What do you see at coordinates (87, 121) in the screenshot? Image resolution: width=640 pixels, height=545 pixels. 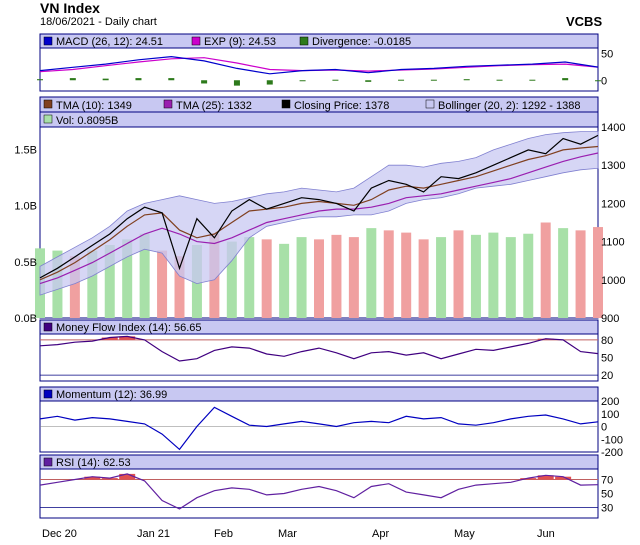 I see `price-legend-label-4: Vol: 0.8095B` at bounding box center [87, 121].